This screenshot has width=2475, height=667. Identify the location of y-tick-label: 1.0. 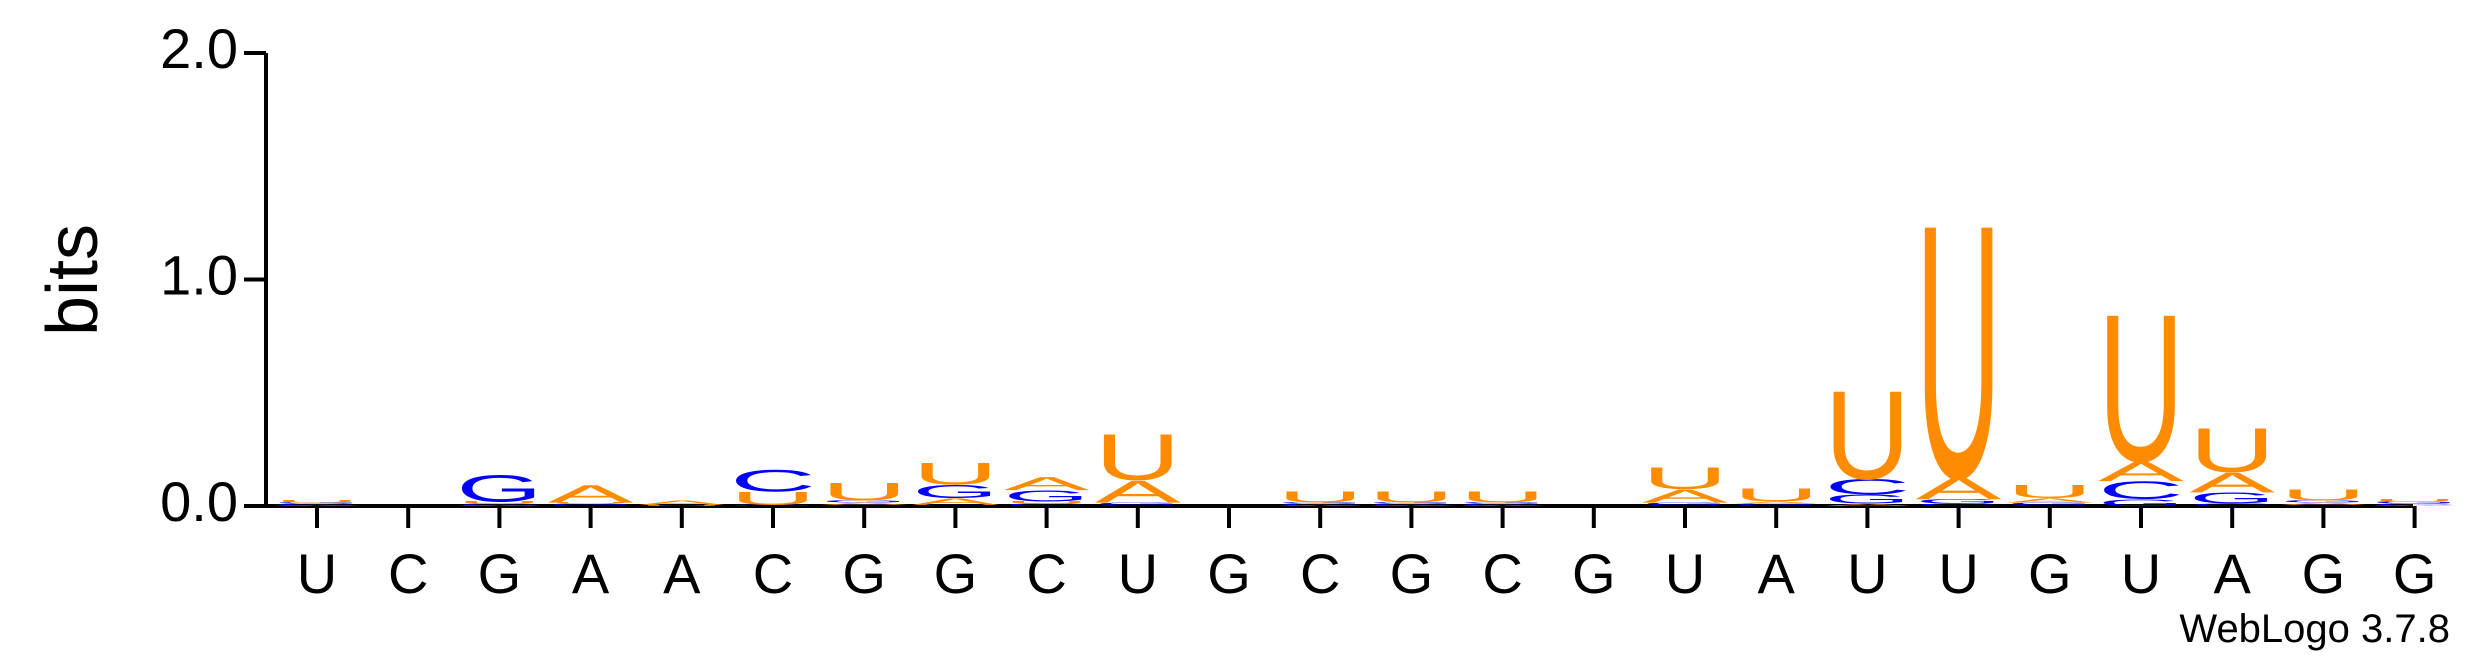
(199, 274).